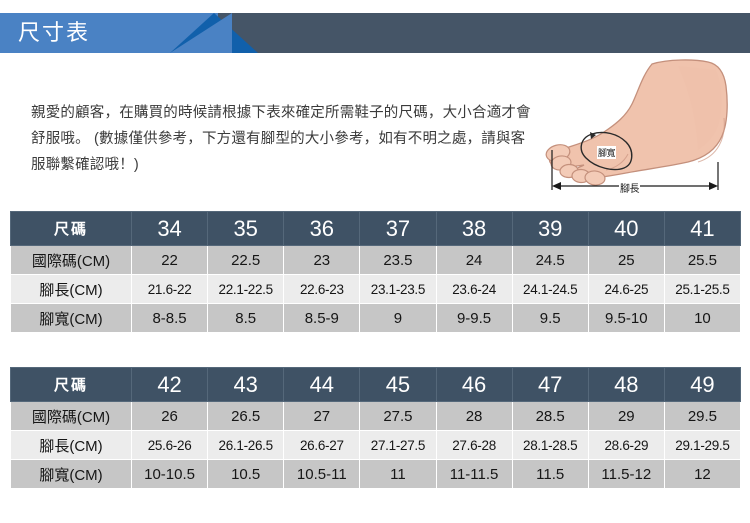  I want to click on table-cell: 27.1-27.5, so click(398, 445).